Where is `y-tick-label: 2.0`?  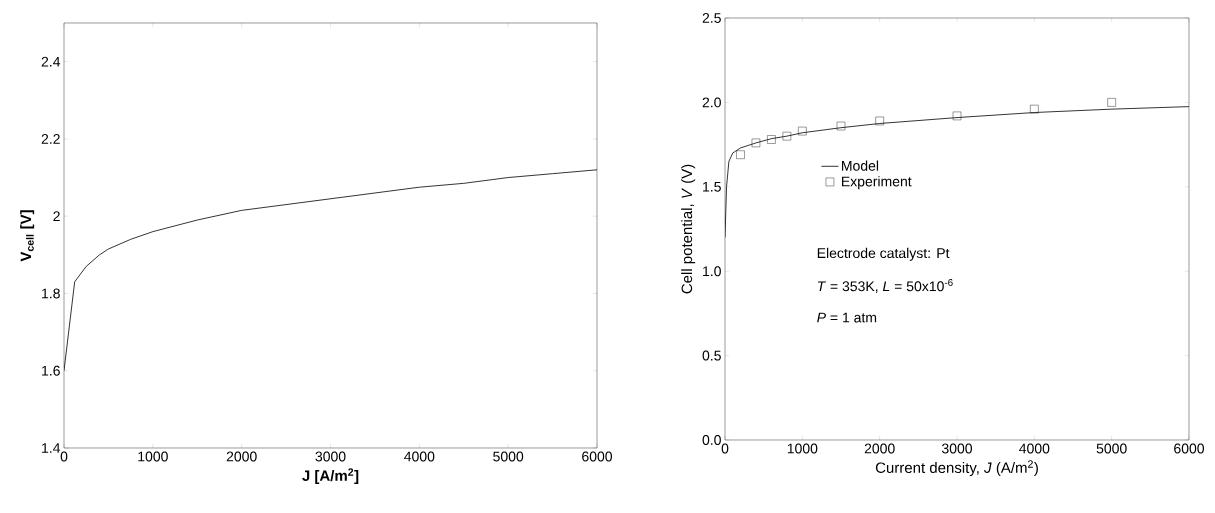
y-tick-label: 2.0 is located at coordinates (711, 102).